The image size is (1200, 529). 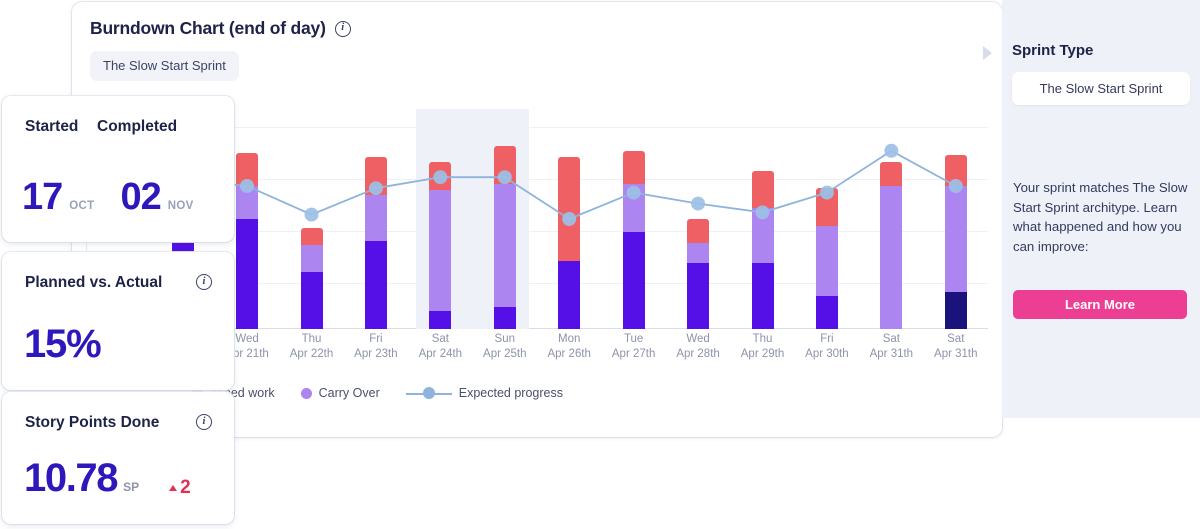 I want to click on chart-header: Burndown Chart (end of day) i, so click(x=220, y=28).